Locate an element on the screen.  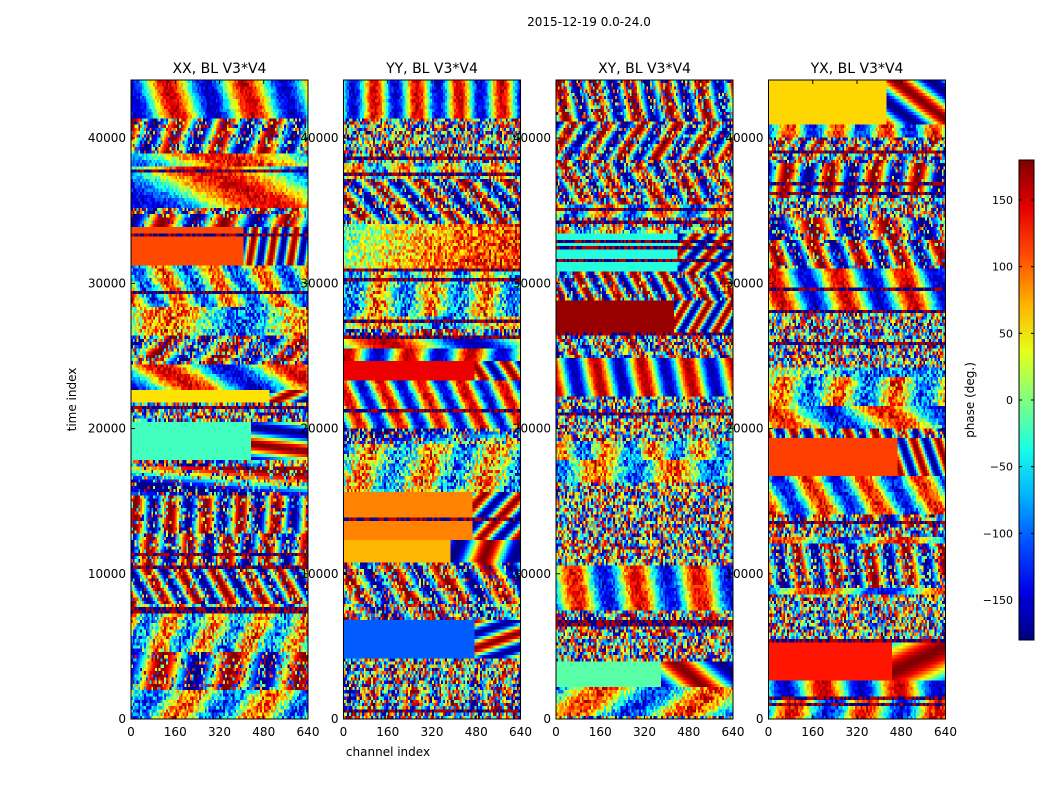
figure-suptitle: 2015-12-19 0.0-24.0 is located at coordinates (589, 22).